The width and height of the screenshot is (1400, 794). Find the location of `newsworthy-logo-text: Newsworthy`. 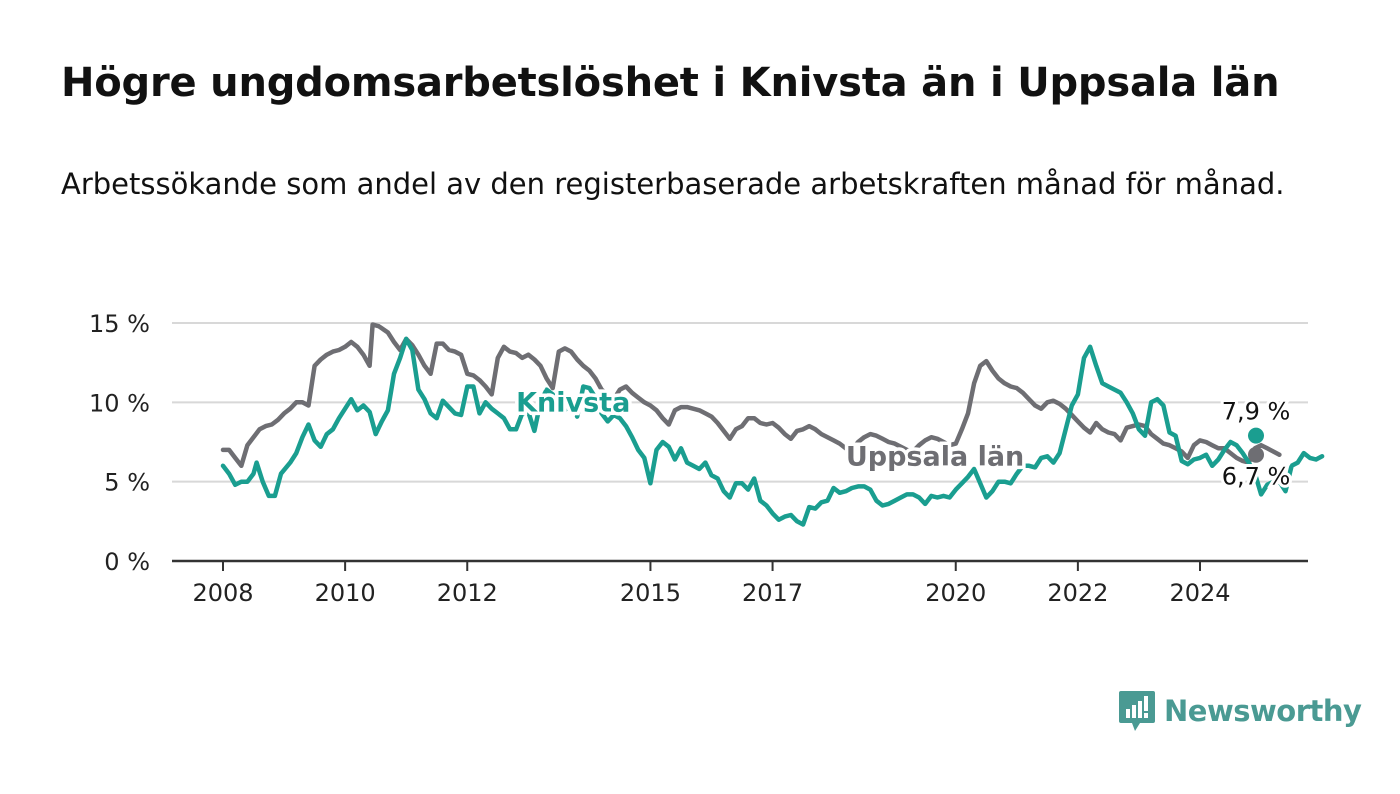

newsworthy-logo-text: Newsworthy is located at coordinates (1263, 711).